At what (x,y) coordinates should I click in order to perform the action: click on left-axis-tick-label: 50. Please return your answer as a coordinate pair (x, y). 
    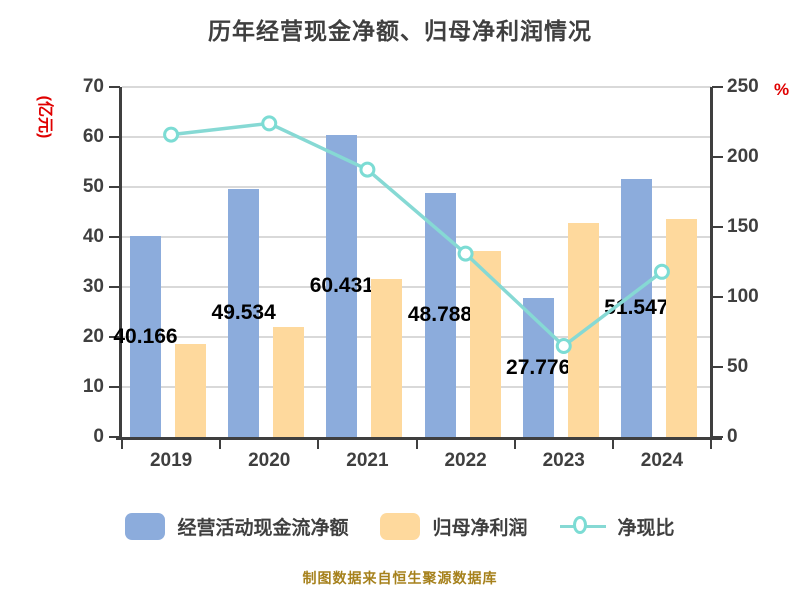
    Looking at the image, I should click on (93, 186).